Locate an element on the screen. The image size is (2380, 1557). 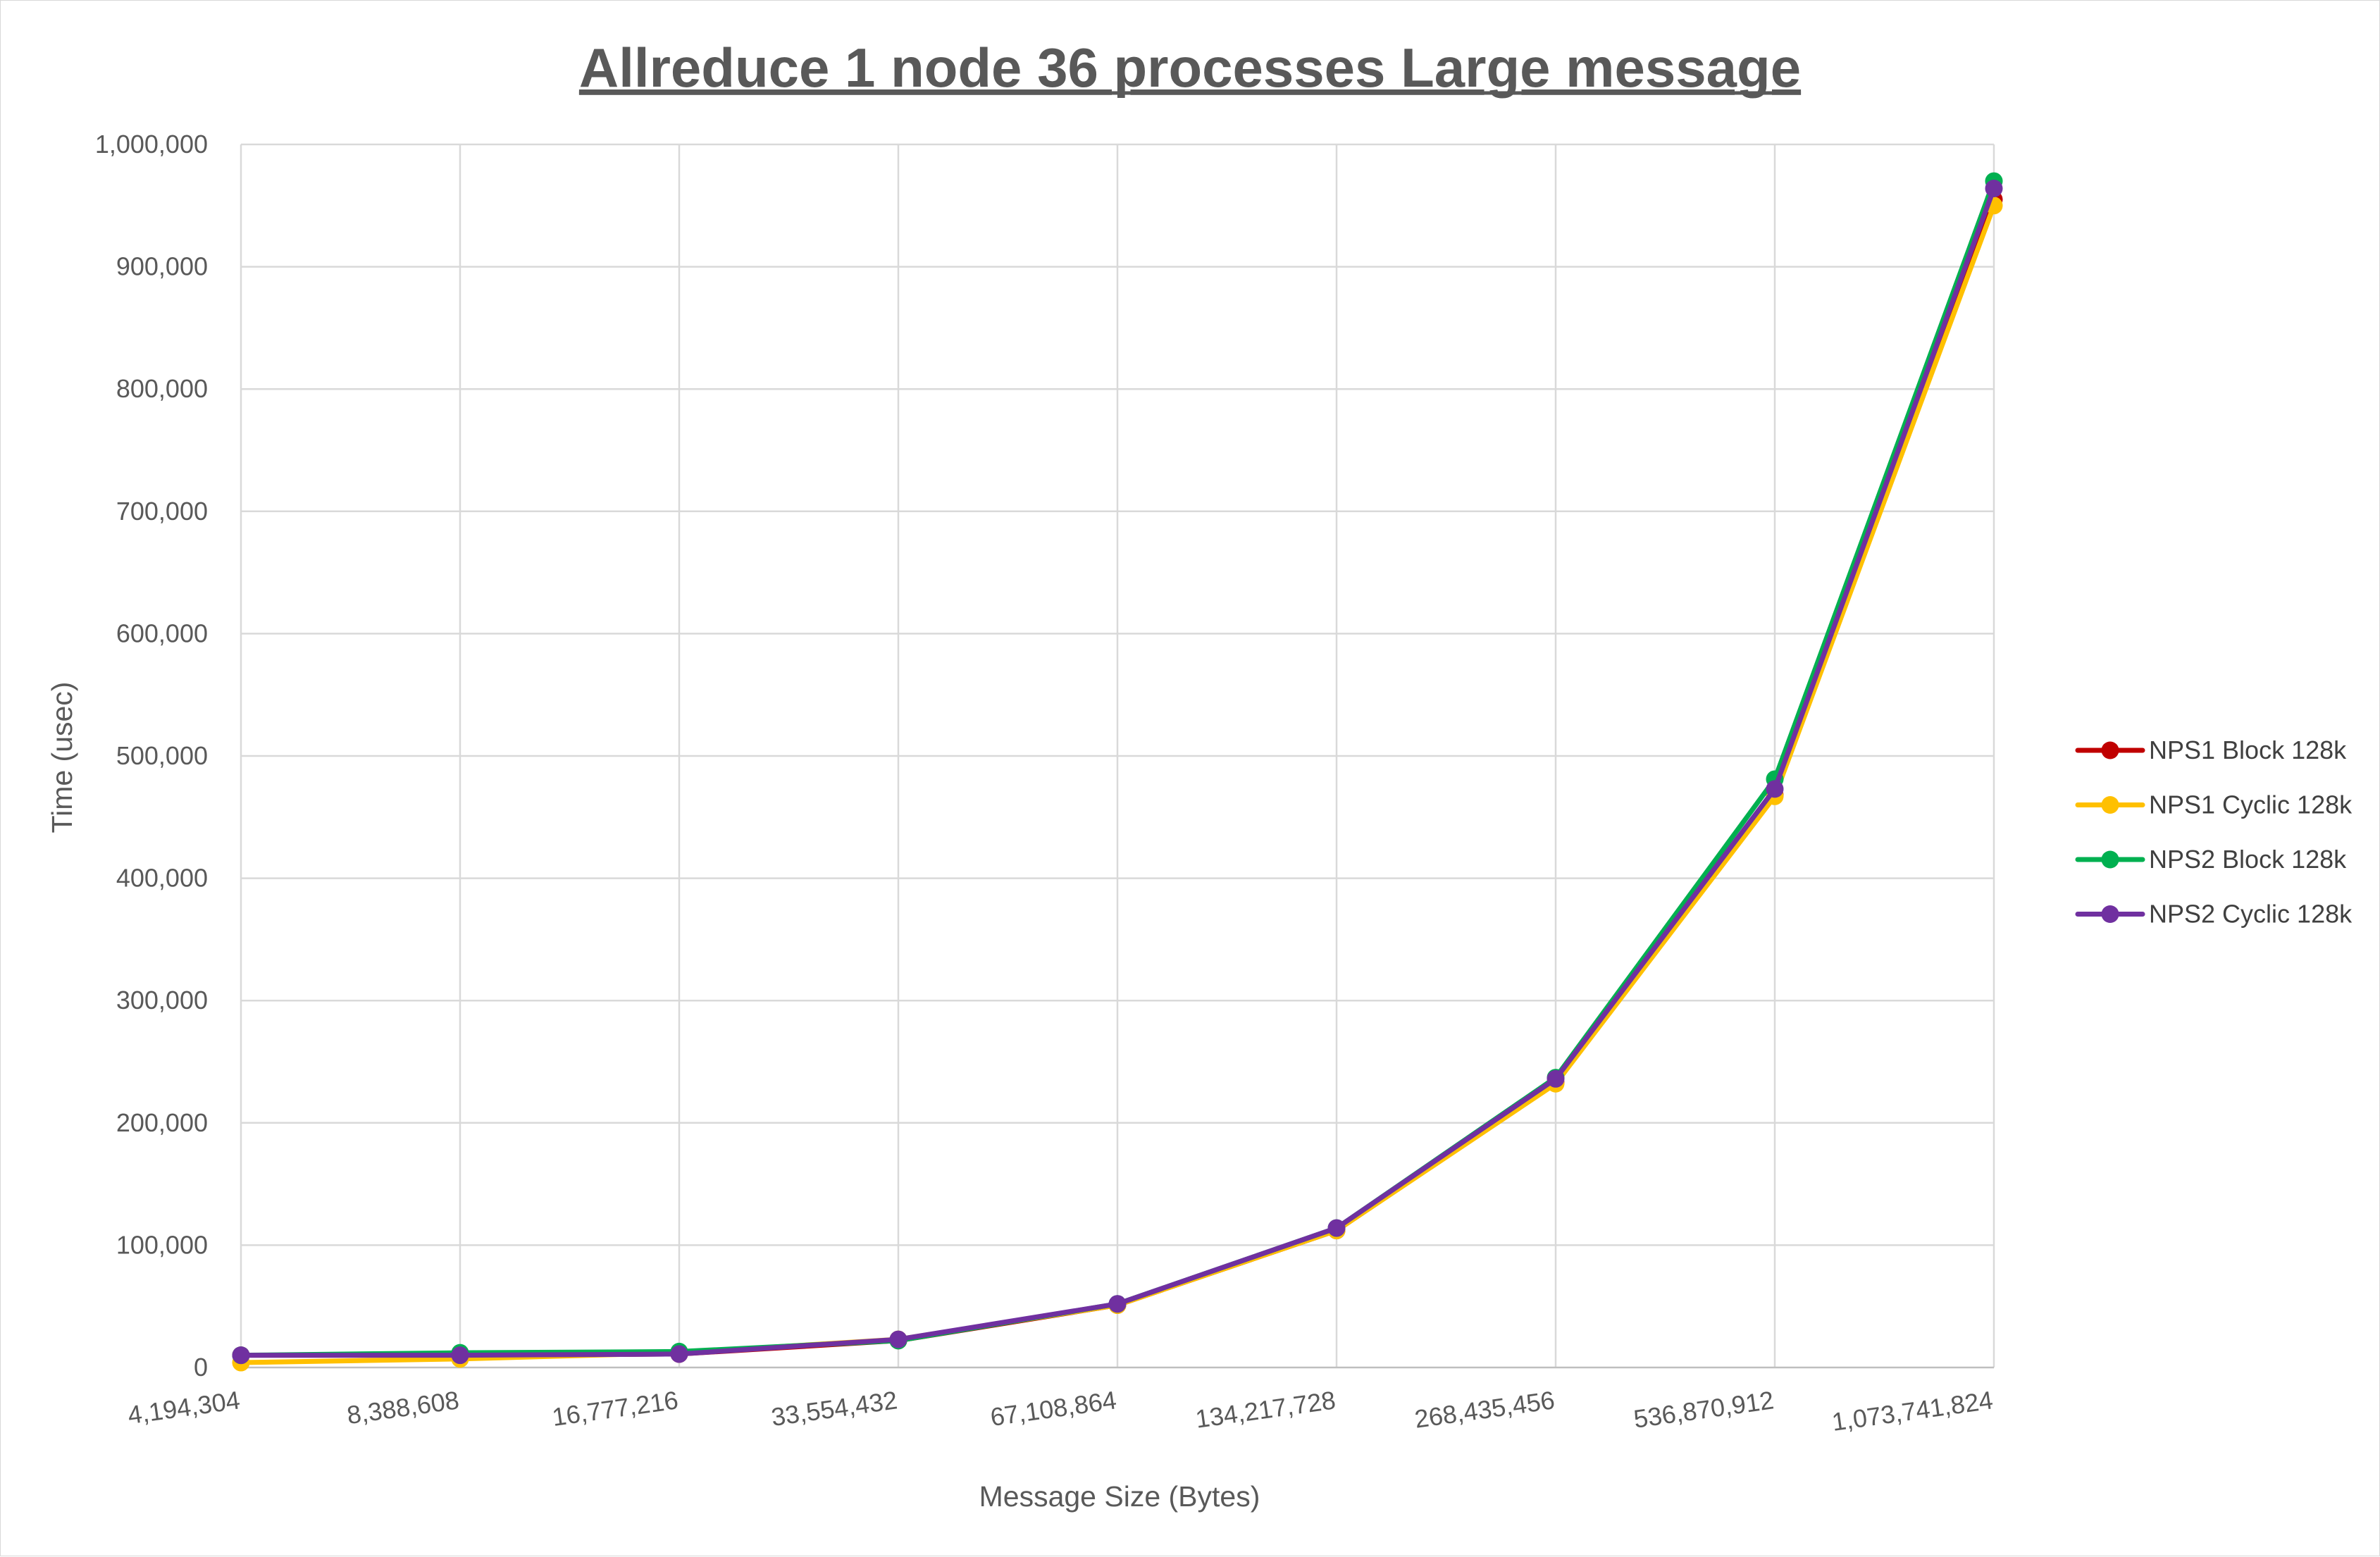
legend-label: NPS1 Block 128k is located at coordinates (2248, 750).